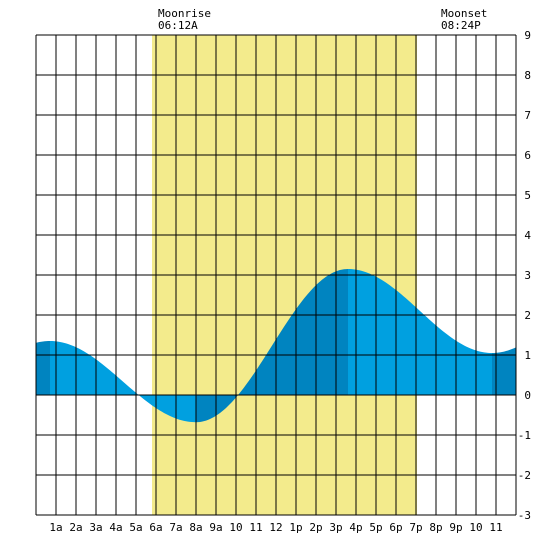  I want to click on y-tick-label: 9, so click(527, 35).